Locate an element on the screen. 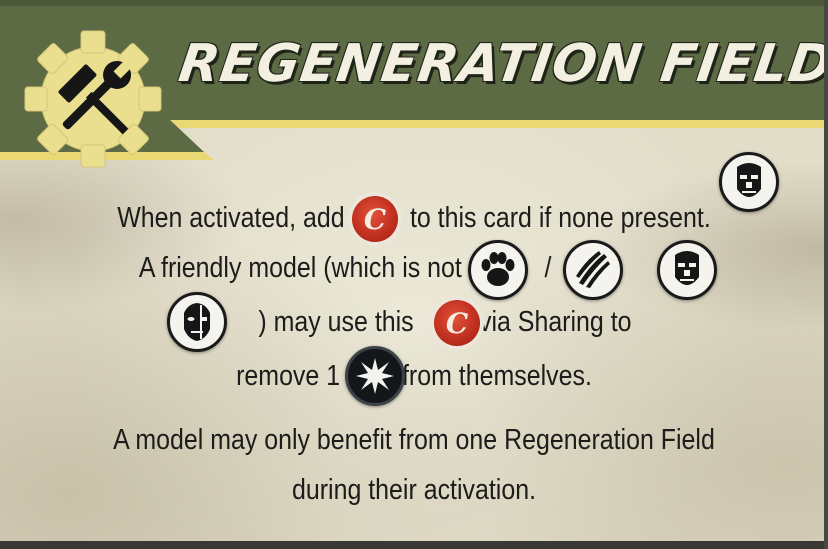 The width and height of the screenshot is (828, 549). rules-line-4: remove 1 from themselves. is located at coordinates (414, 375).